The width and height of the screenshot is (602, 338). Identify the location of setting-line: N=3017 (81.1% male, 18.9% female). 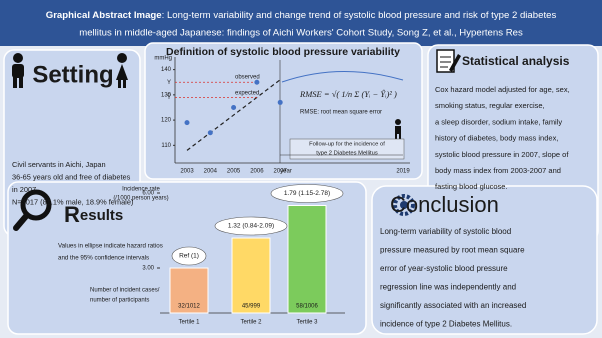
(72, 201).